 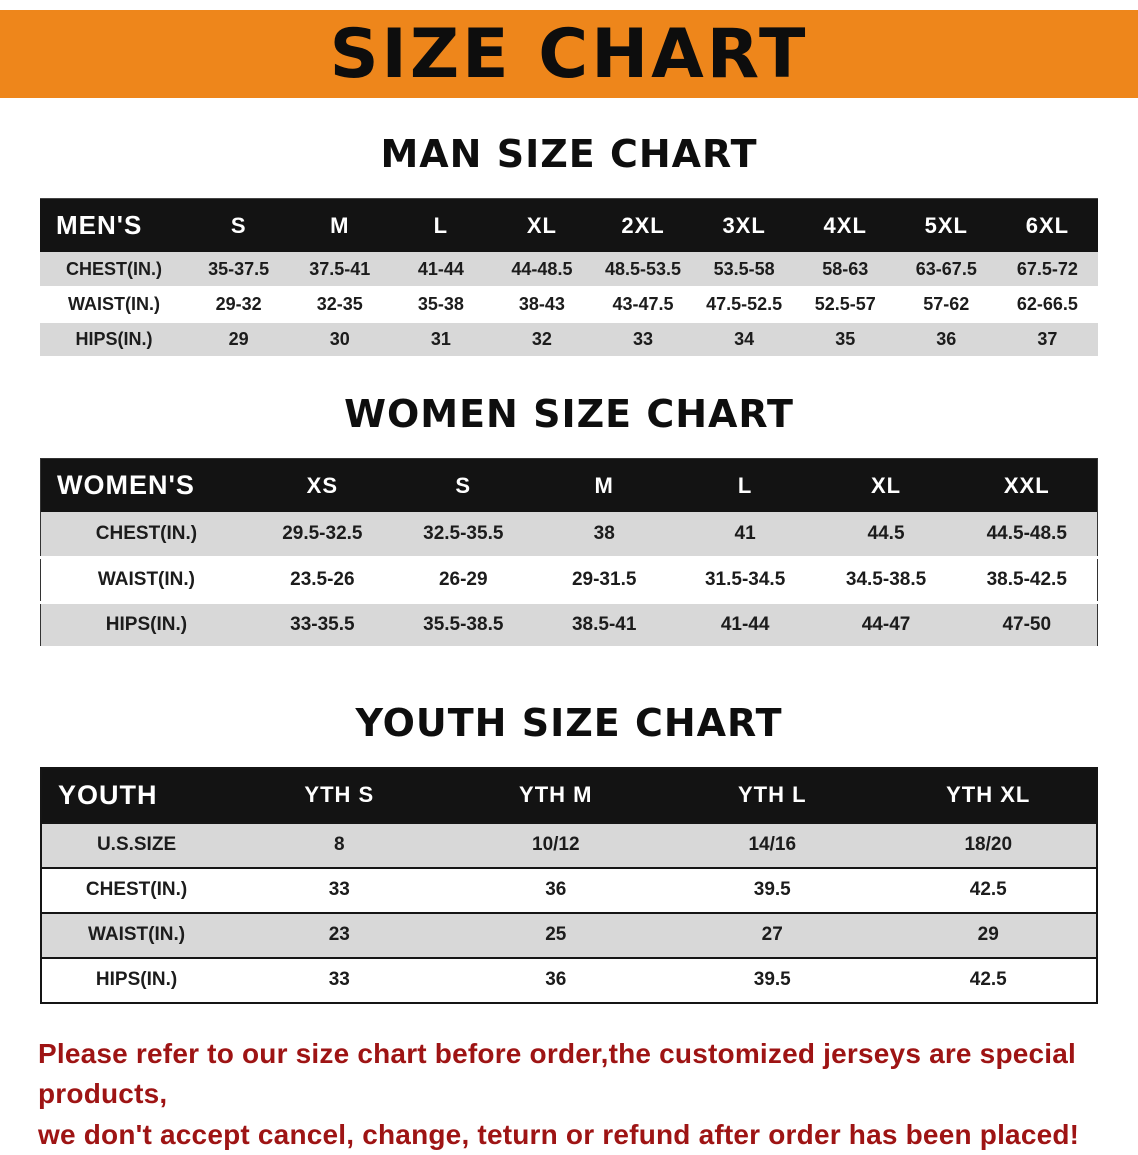 What do you see at coordinates (604, 624) in the screenshot?
I see `size-value-cell: 38.5-41` at bounding box center [604, 624].